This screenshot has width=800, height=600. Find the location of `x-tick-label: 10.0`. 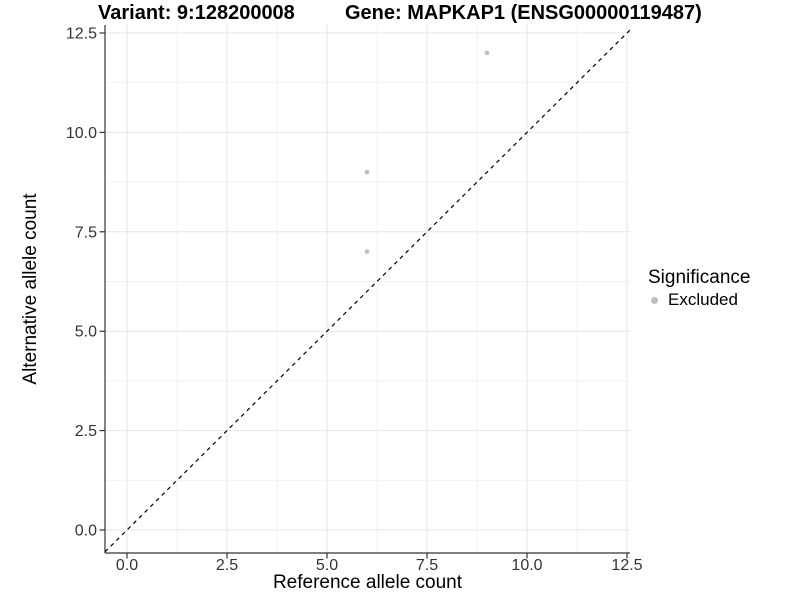

x-tick-label: 10.0 is located at coordinates (526, 565).